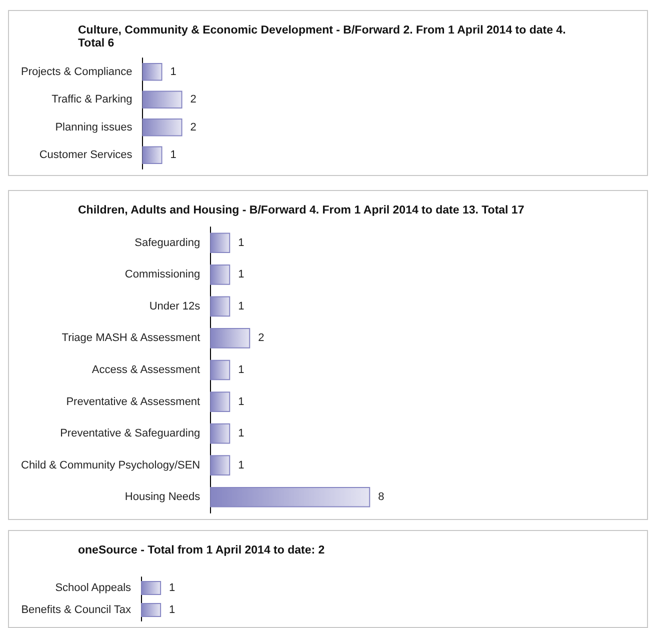  What do you see at coordinates (381, 497) in the screenshot?
I see `data-label: 8` at bounding box center [381, 497].